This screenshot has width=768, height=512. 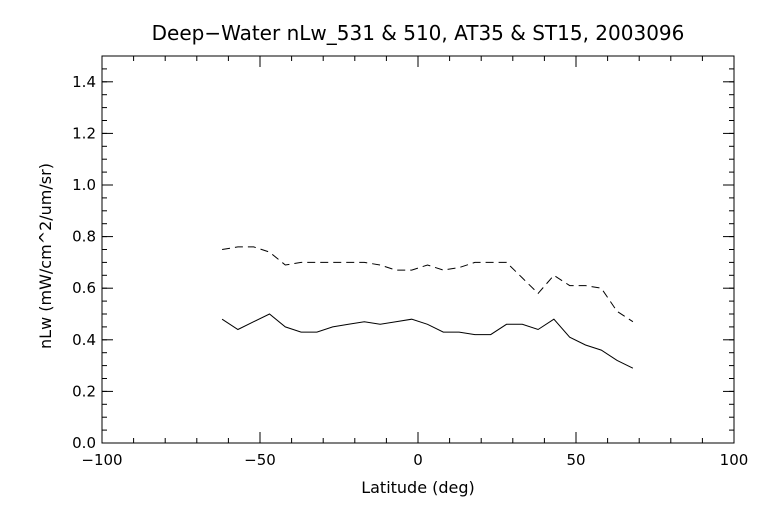 I want to click on y-tick-label: 1.4, so click(x=84, y=82).